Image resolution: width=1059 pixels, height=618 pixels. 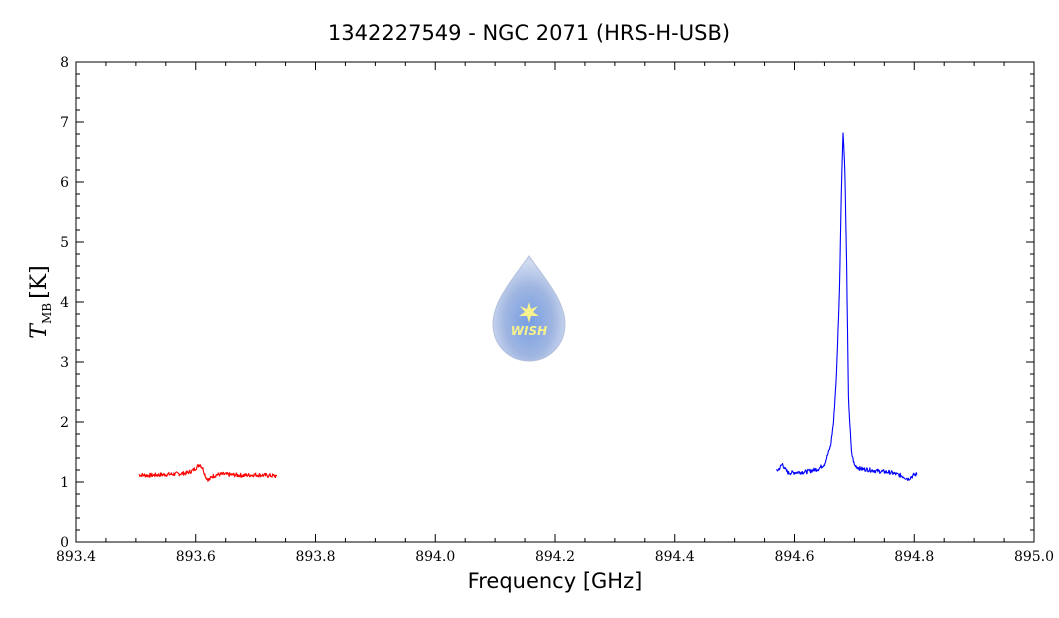 I want to click on x-tick-label: 894.6, so click(x=794, y=557).